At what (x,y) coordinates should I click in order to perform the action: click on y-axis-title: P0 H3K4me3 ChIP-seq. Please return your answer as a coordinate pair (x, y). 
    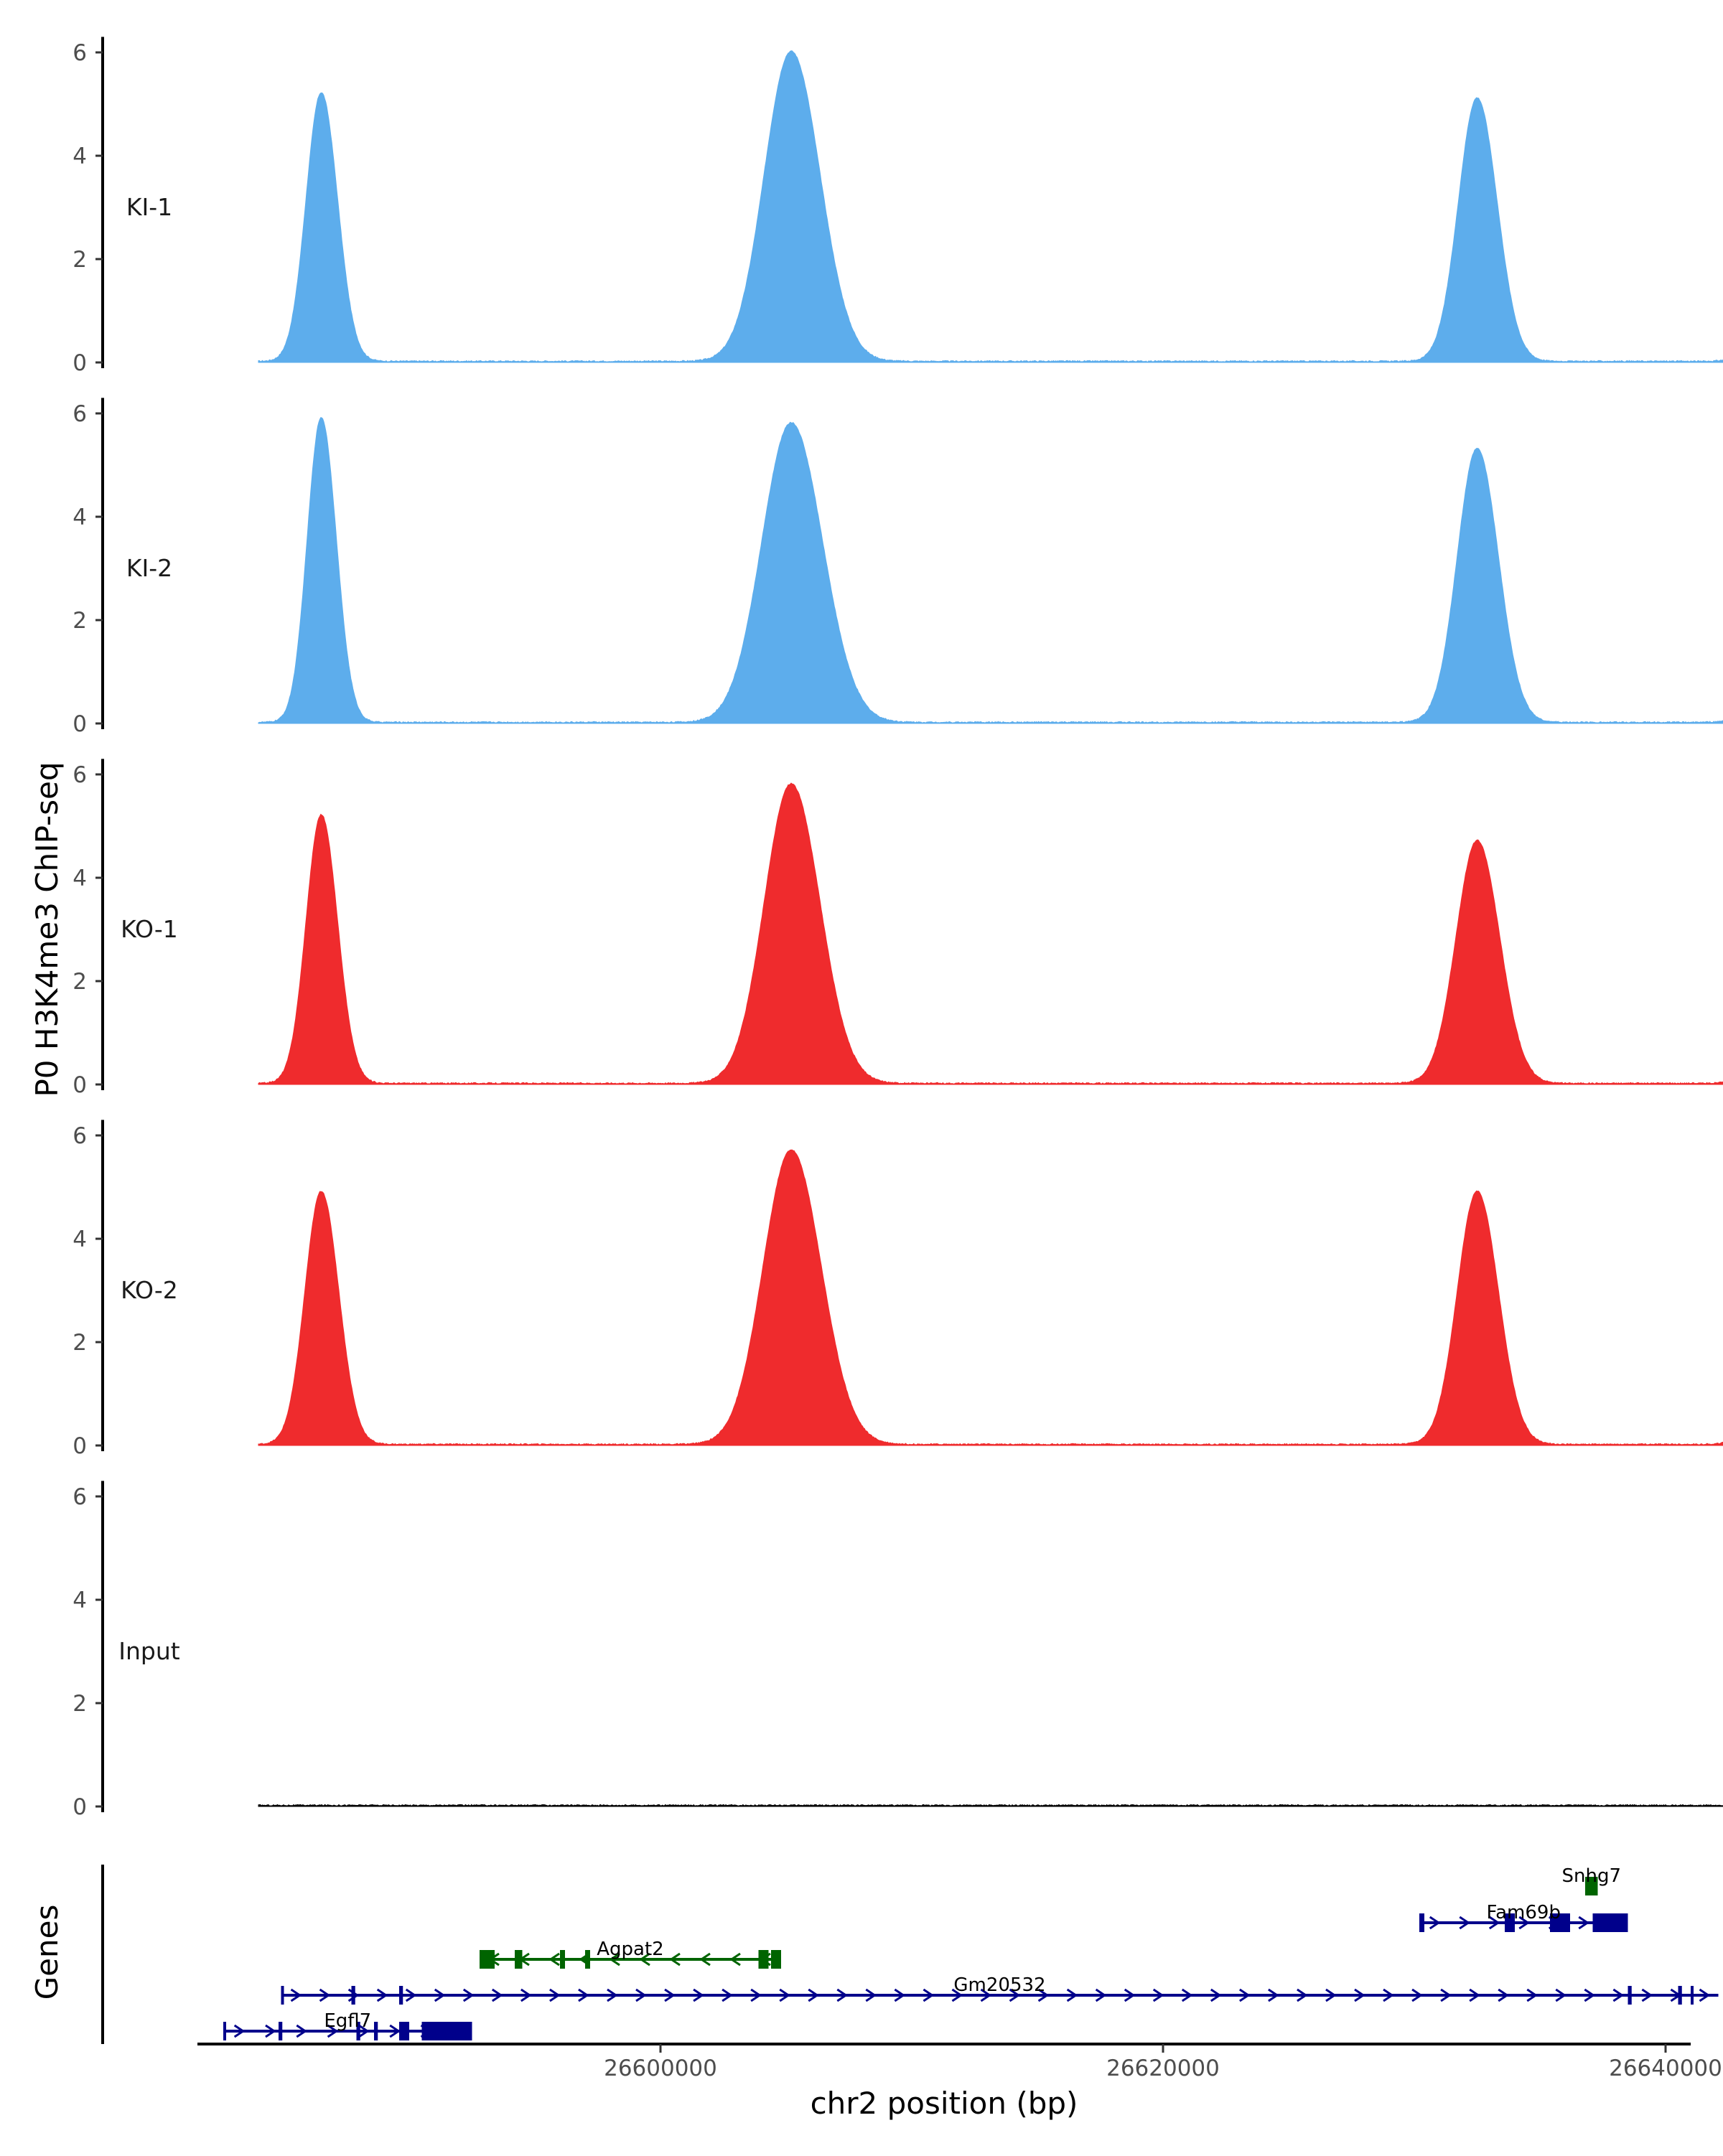
    Looking at the image, I should click on (47, 929).